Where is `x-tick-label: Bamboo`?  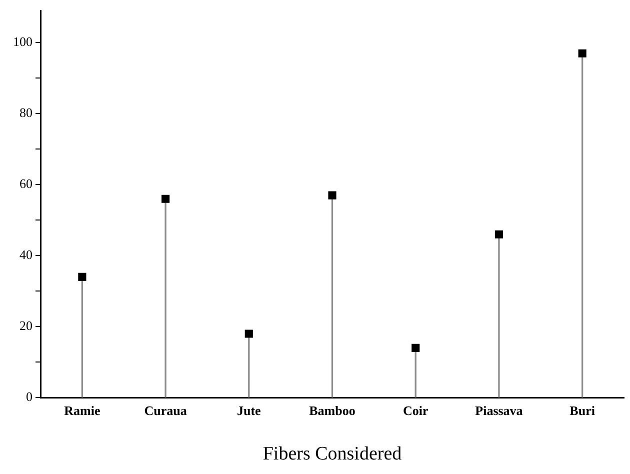
x-tick-label: Bamboo is located at coordinates (332, 410).